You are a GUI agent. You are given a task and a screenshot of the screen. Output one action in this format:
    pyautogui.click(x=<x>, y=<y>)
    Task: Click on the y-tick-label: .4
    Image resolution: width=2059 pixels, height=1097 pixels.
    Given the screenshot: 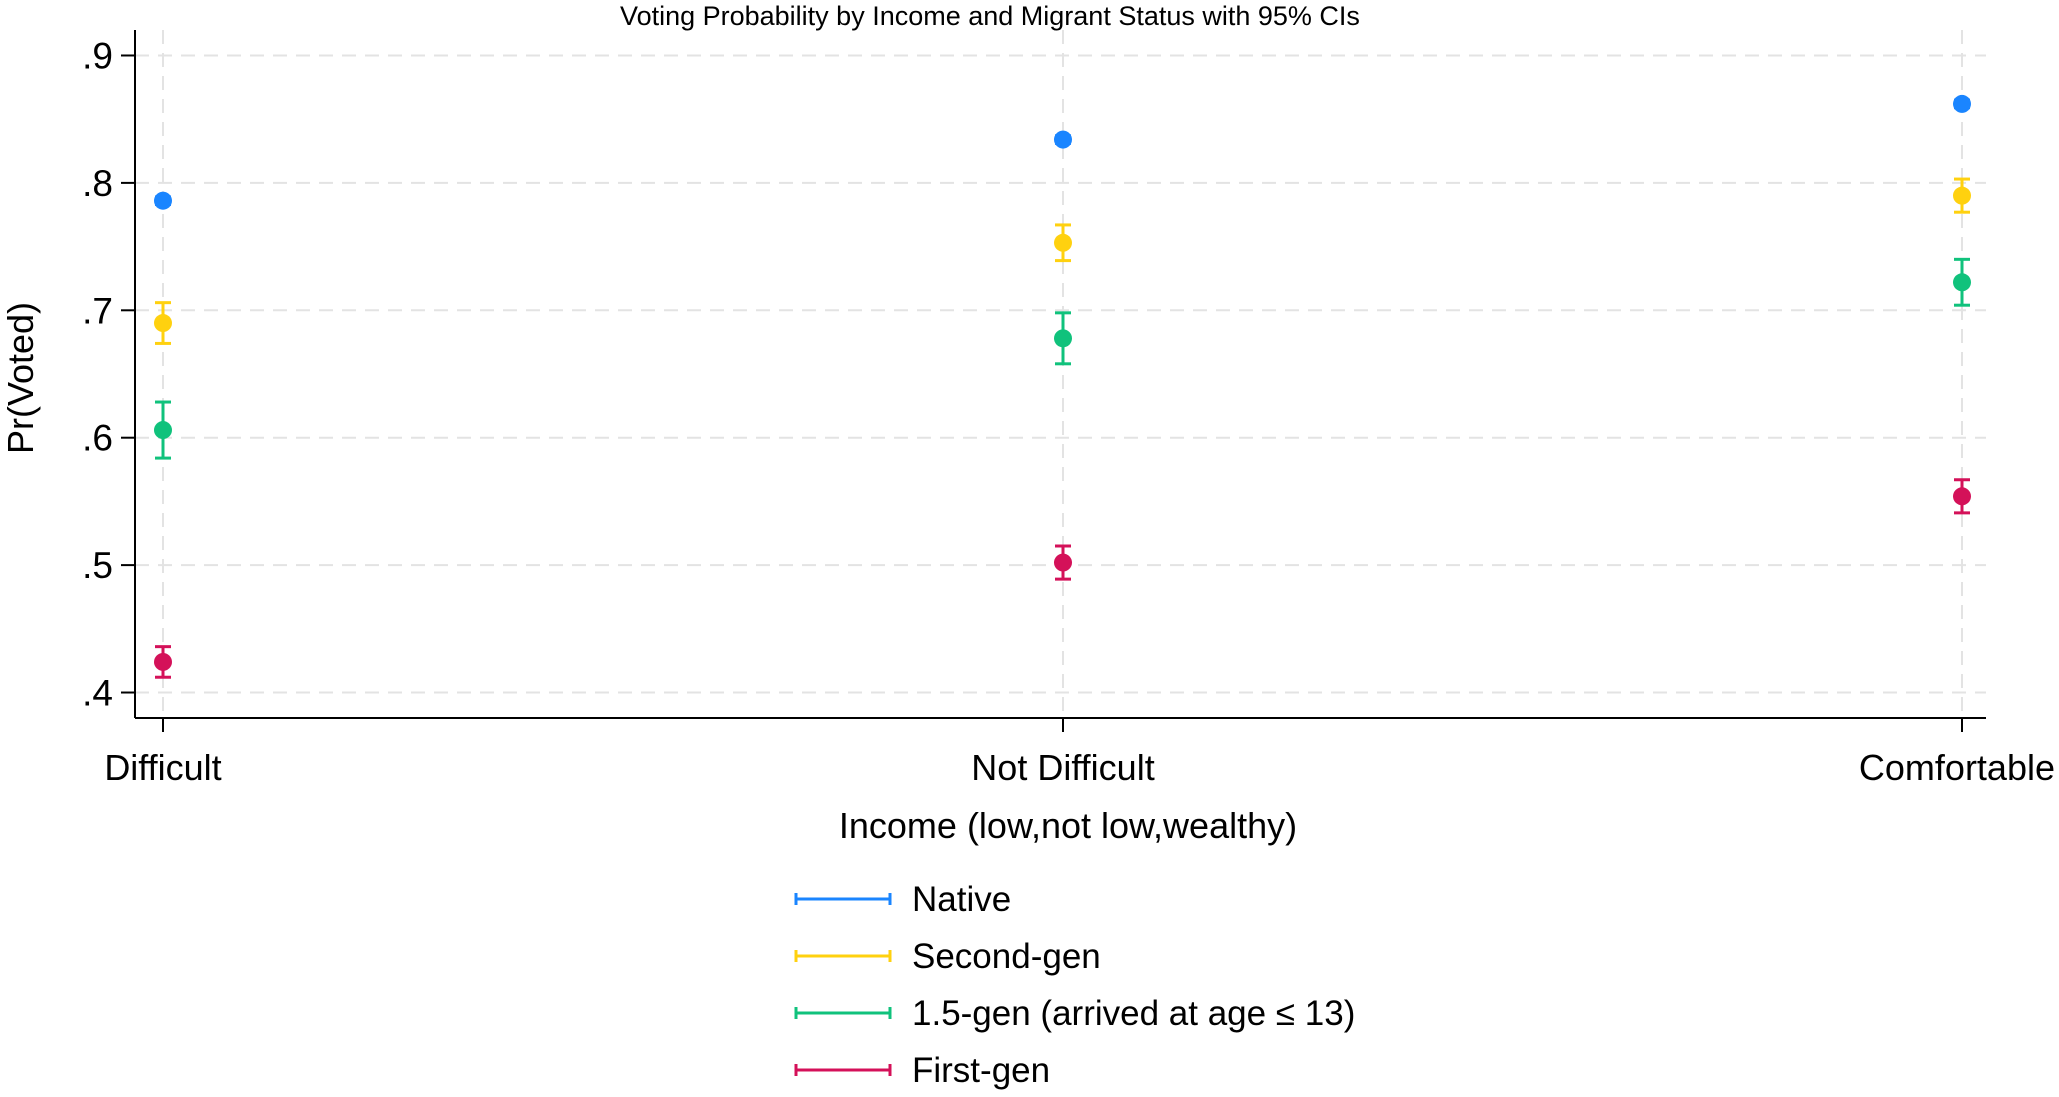 What is the action you would take?
    pyautogui.click(x=97, y=693)
    